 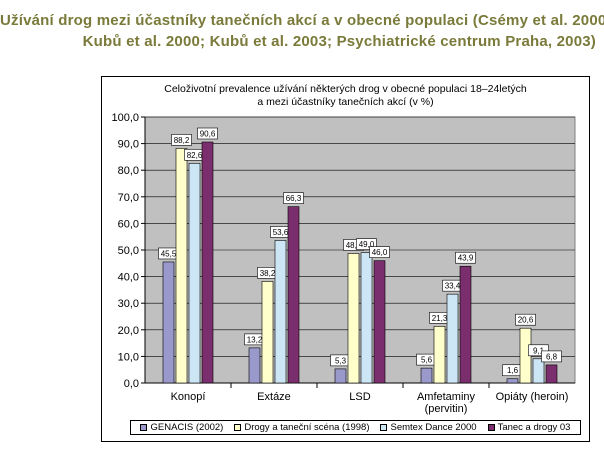 I want to click on y-tick-label: 40,0, so click(x=128, y=278).